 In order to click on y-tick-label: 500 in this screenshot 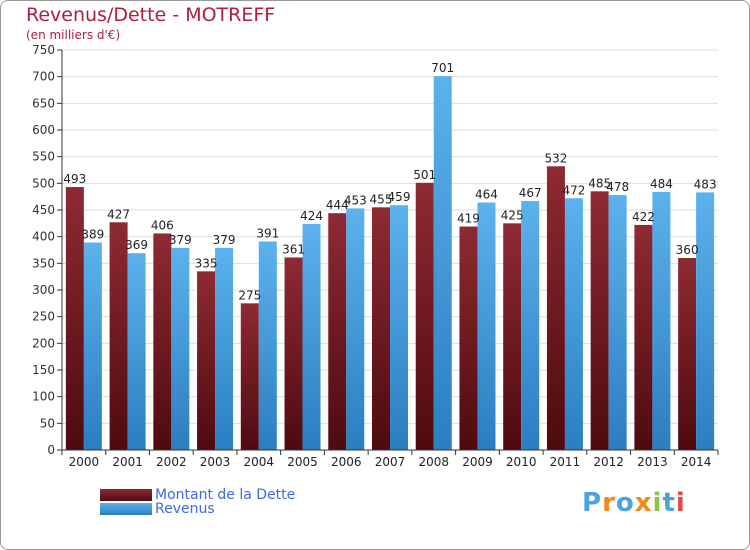, I will do `click(43, 183)`.